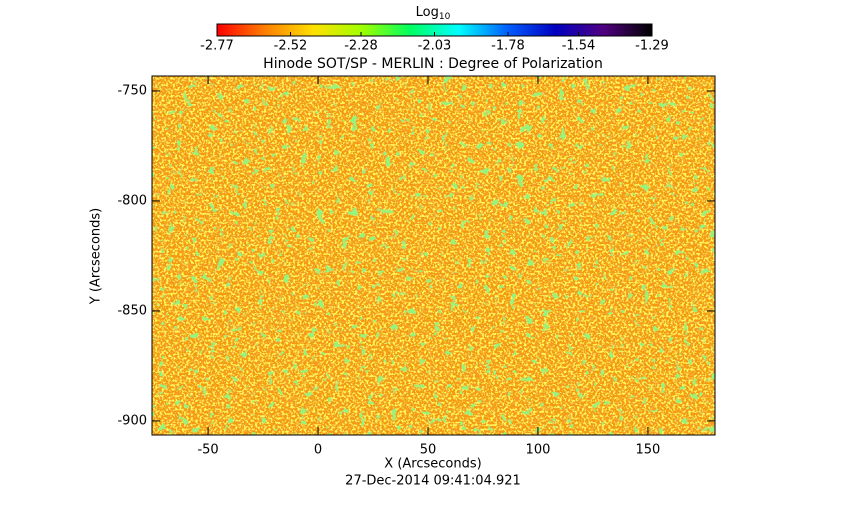 This screenshot has width=868, height=512. Describe the element at coordinates (435, 46) in the screenshot. I see `colorbar-tick-label: -2.03` at that location.